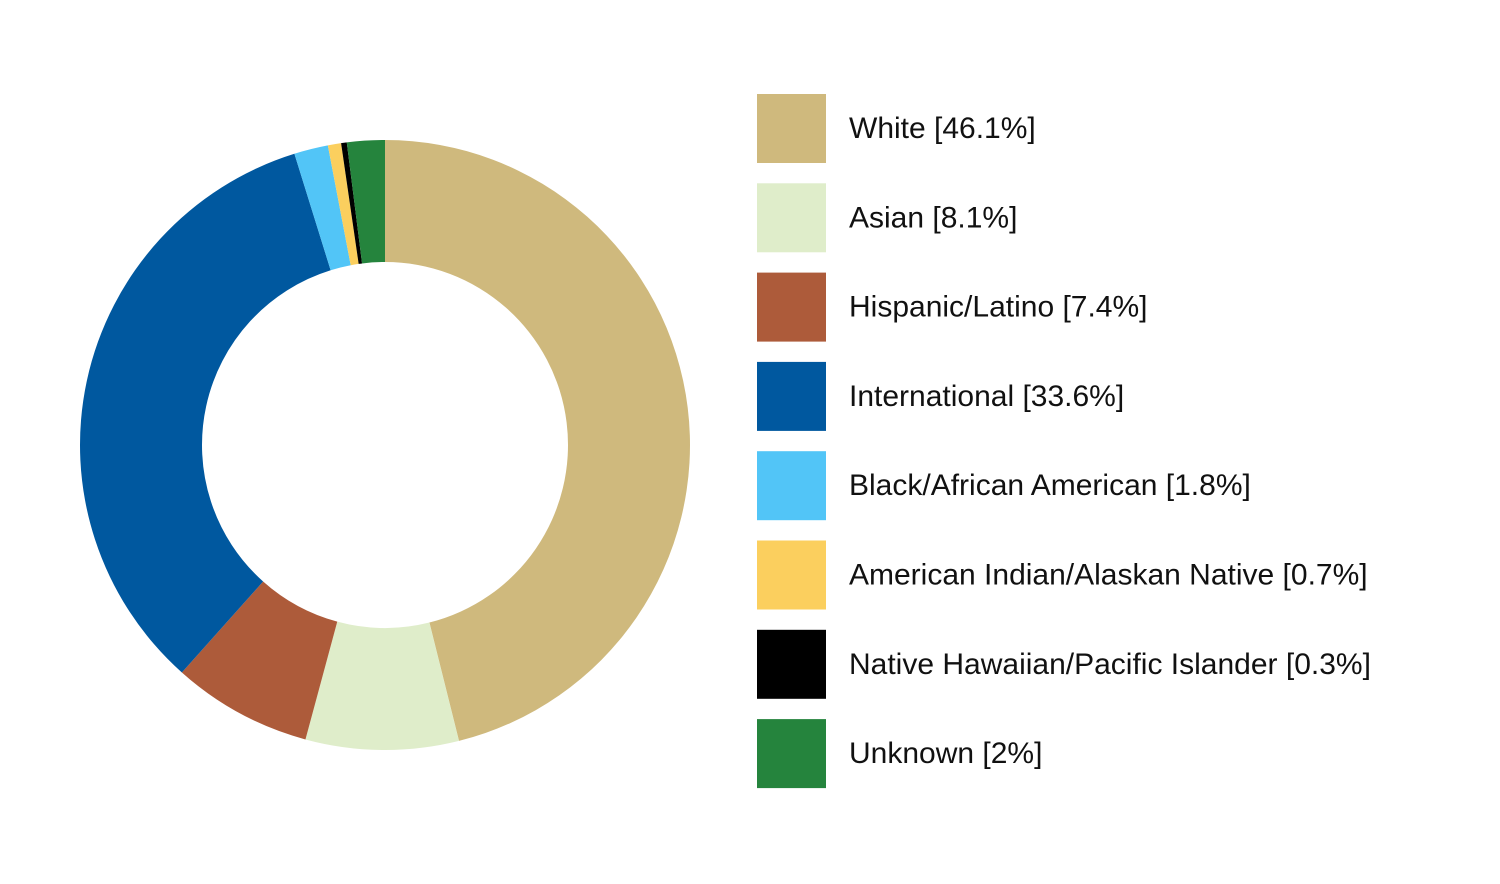  What do you see at coordinates (1110, 664) in the screenshot?
I see `legend-label-6: Native Hawaiian/Pacific Islander [0.3%]` at bounding box center [1110, 664].